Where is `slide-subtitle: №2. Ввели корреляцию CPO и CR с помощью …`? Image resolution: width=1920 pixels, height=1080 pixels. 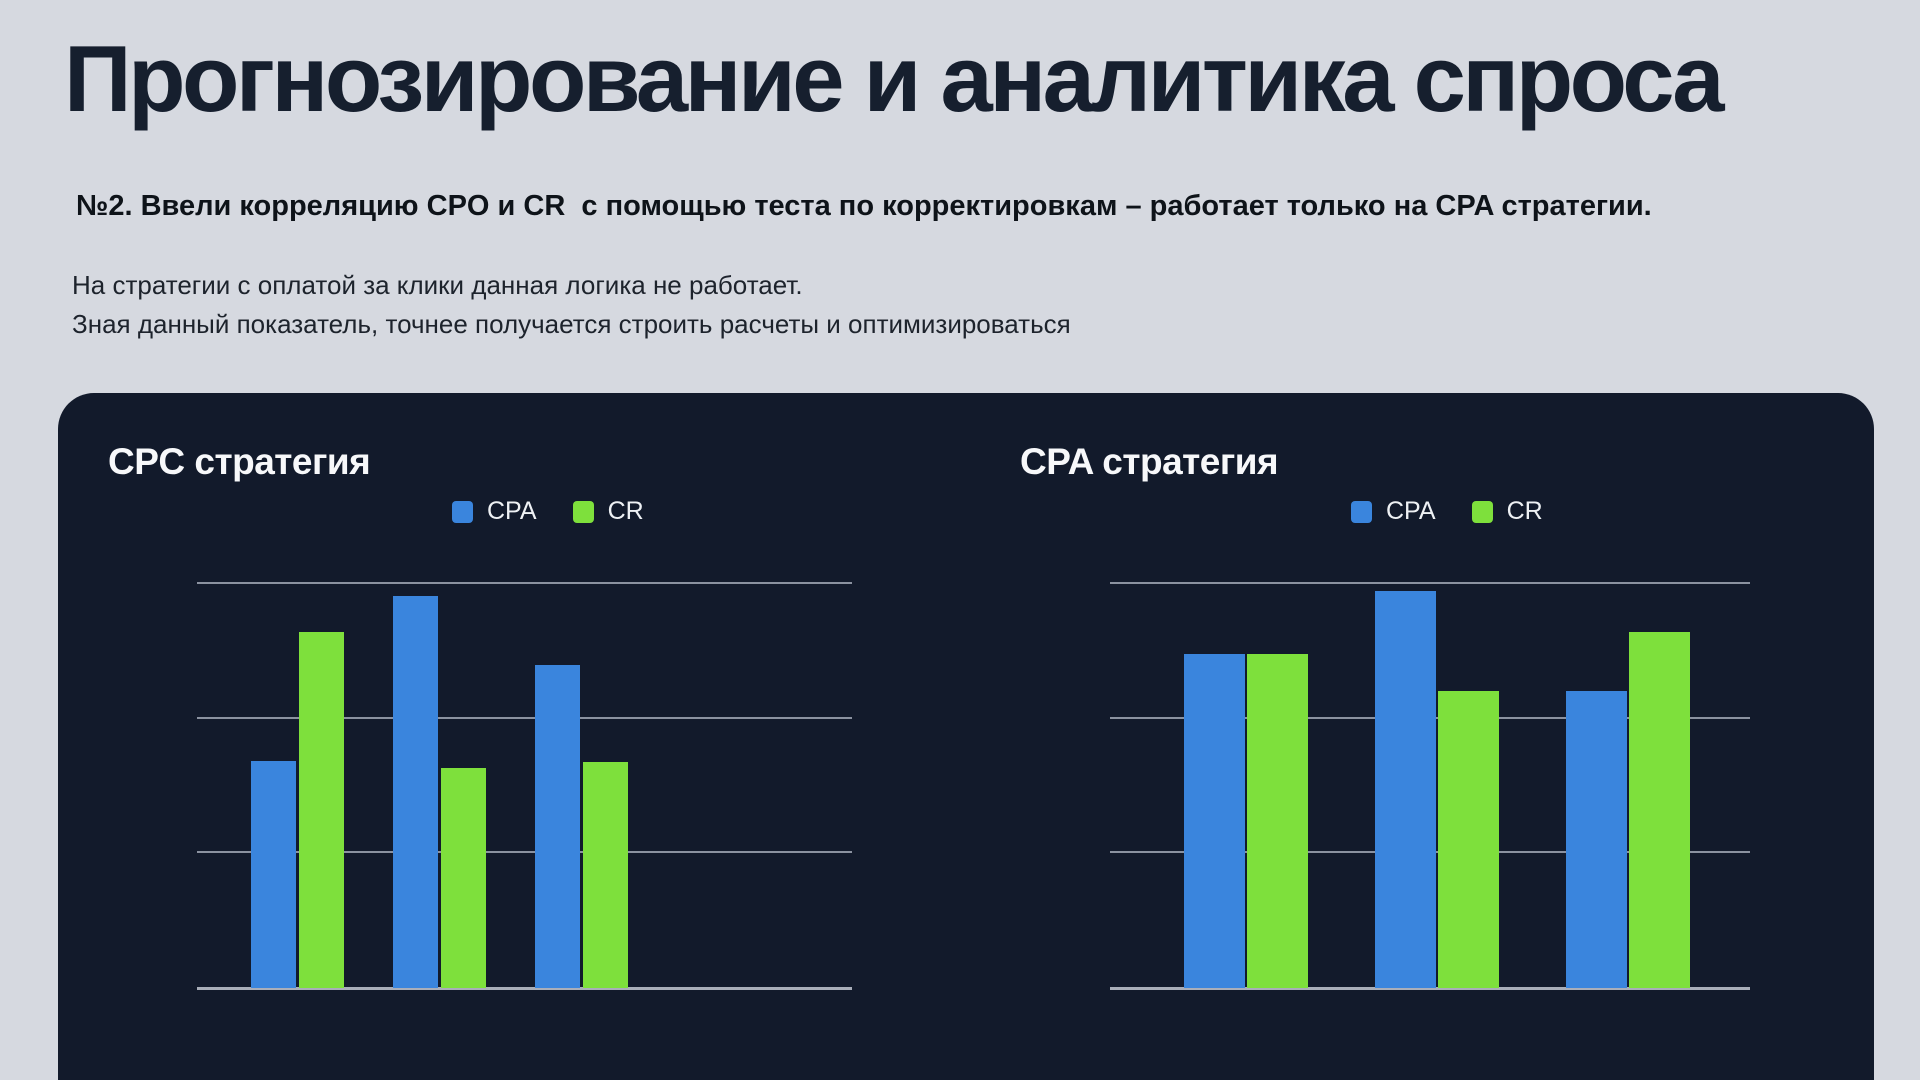 slide-subtitle: №2. Ввели корреляцию CPO и CR с помощью … is located at coordinates (864, 206).